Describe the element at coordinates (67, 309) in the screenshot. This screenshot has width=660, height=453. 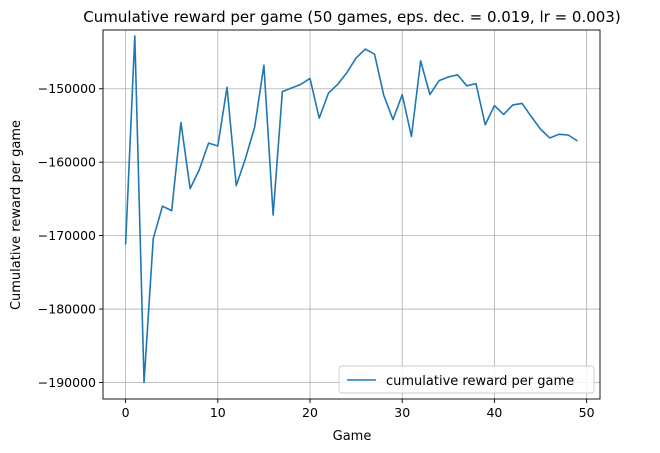
I see `y-tick-label: −180000` at that location.